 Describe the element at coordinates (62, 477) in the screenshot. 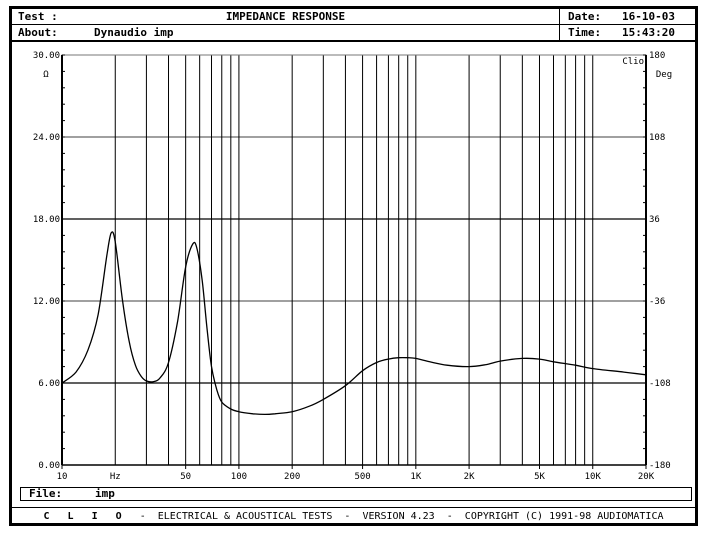

I see `svg-text: 10` at that location.